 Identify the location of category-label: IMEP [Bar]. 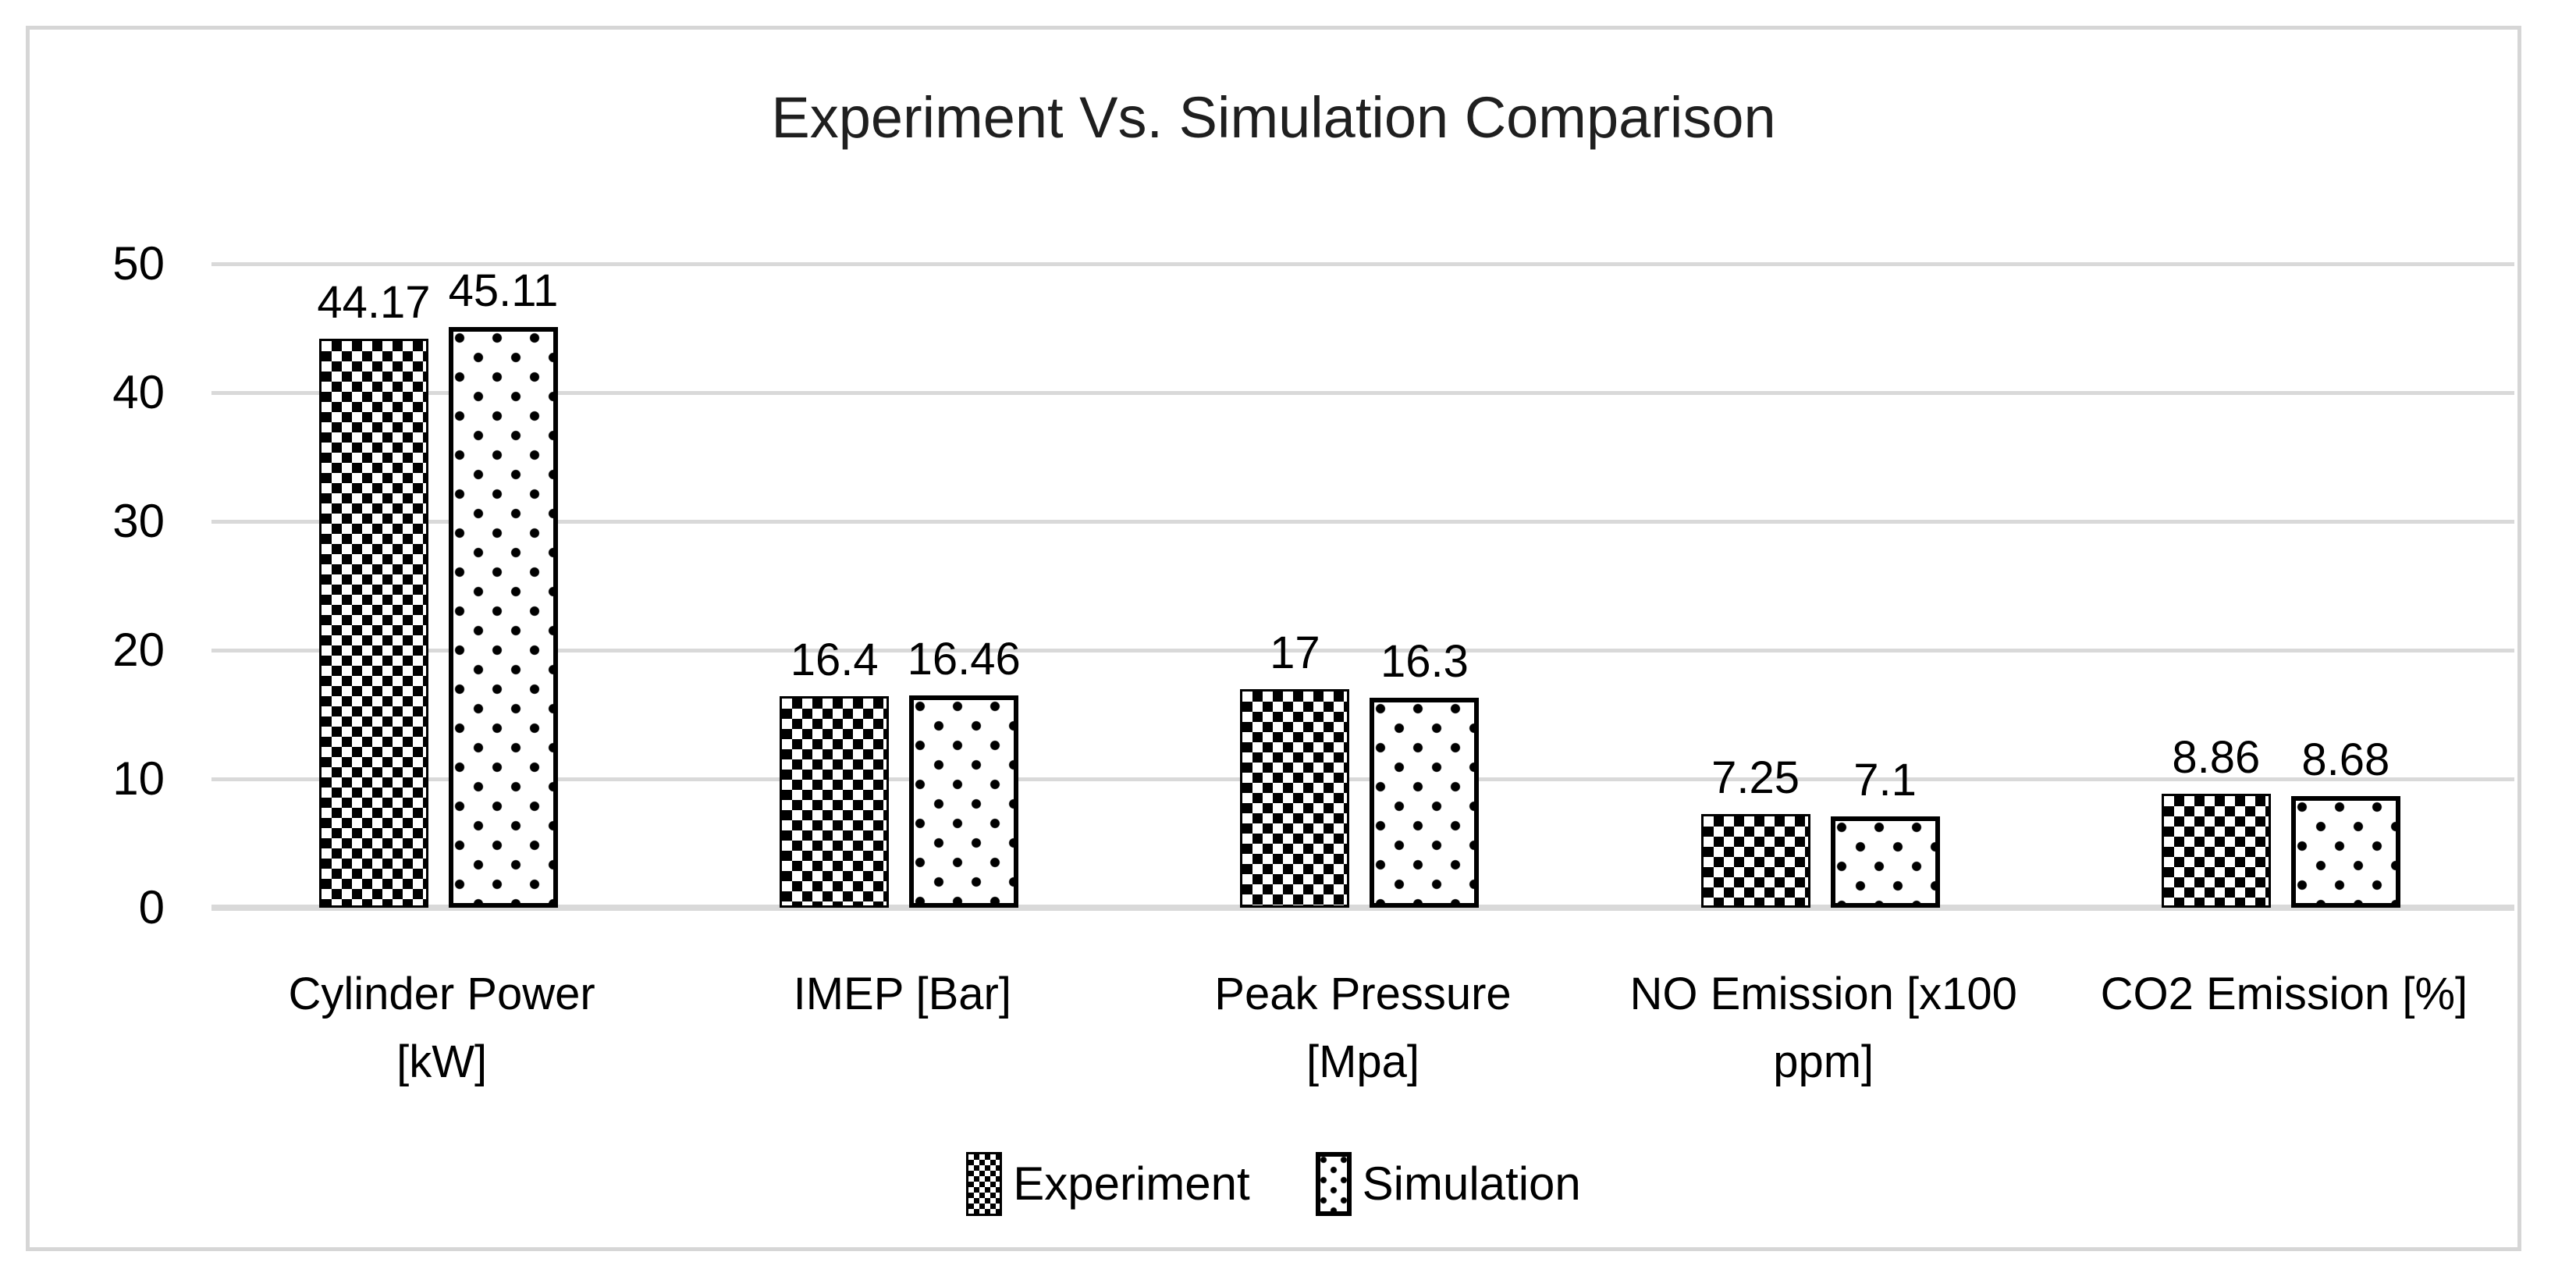
(902, 994).